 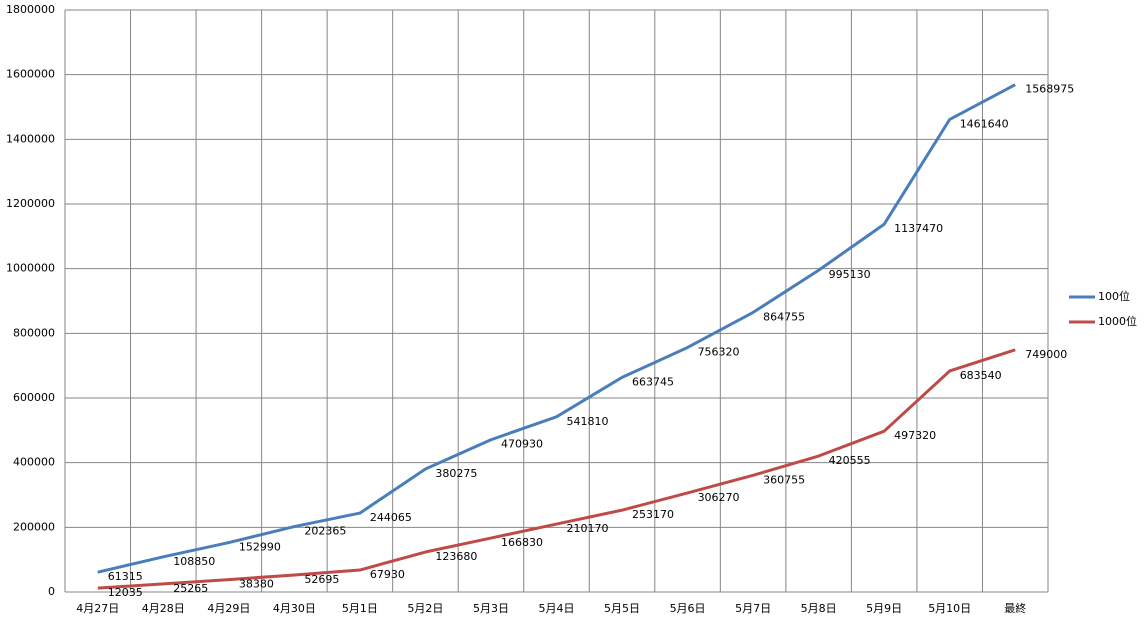 I want to click on data-label: 202365, so click(x=325, y=531).